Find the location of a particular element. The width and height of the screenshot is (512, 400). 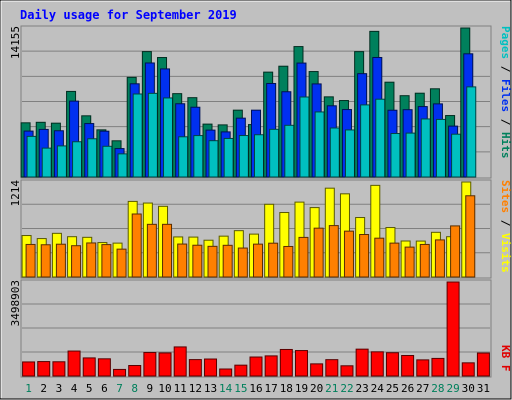

x-tick-label-31: 31 is located at coordinates (483, 388).